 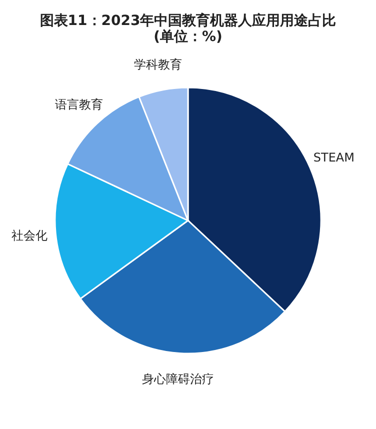 I want to click on slice-label: 语言教育, so click(x=79, y=105).